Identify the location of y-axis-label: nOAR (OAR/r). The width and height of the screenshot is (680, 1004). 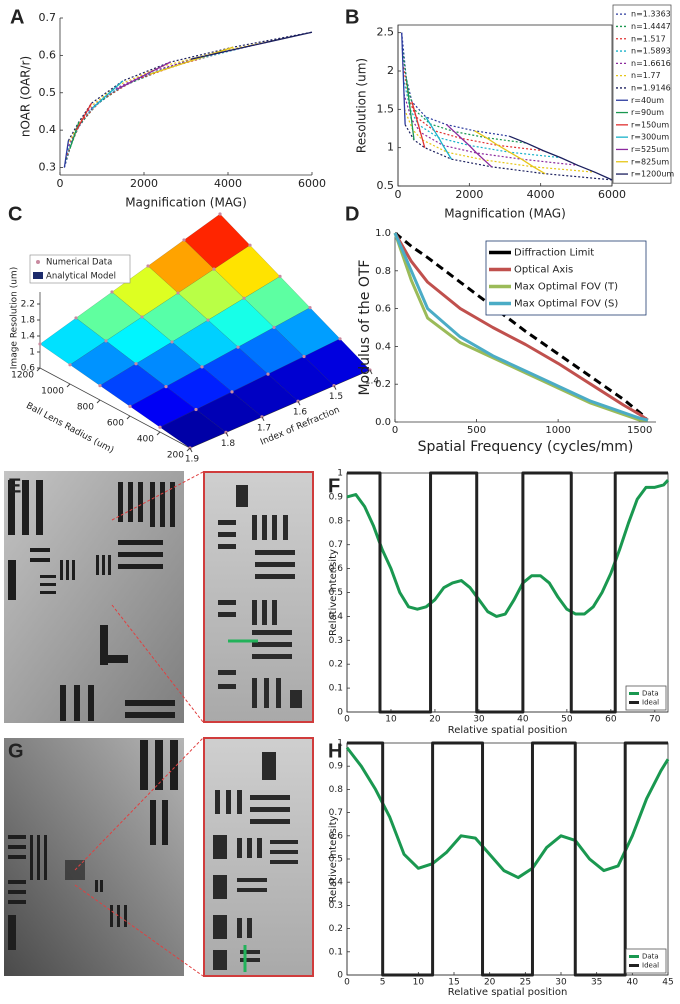
(26, 96).